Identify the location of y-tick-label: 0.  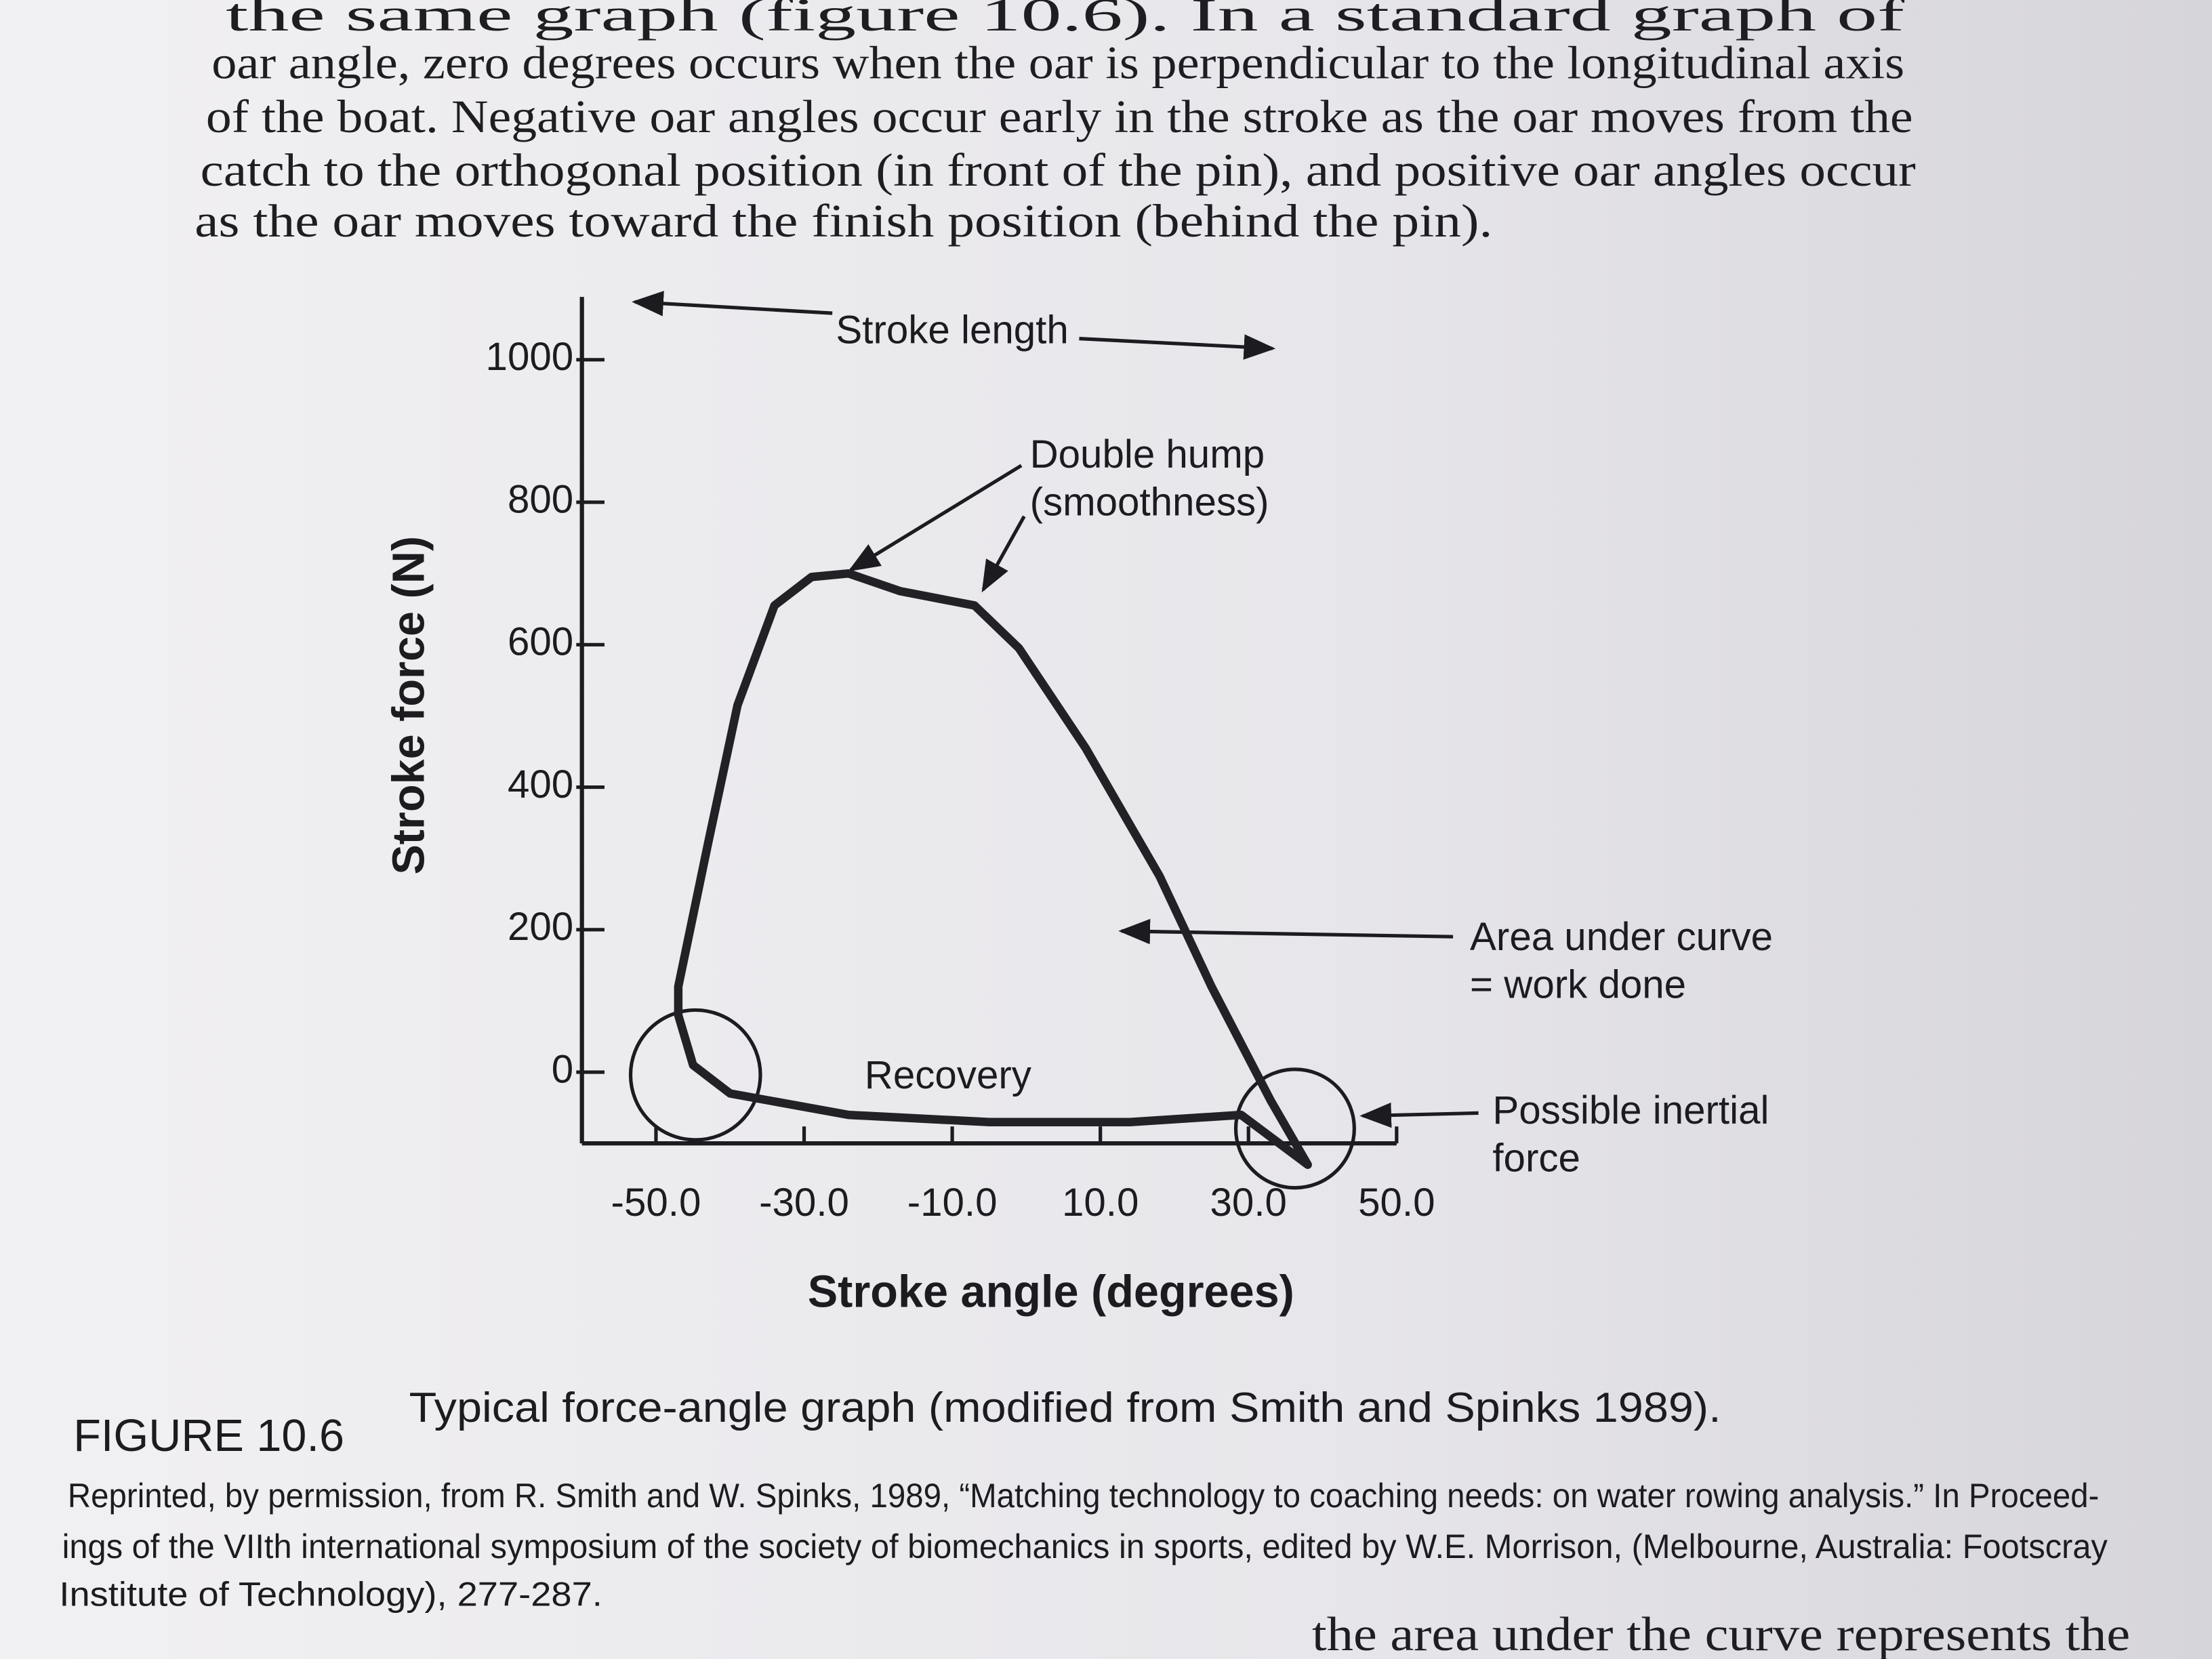
(562, 1069).